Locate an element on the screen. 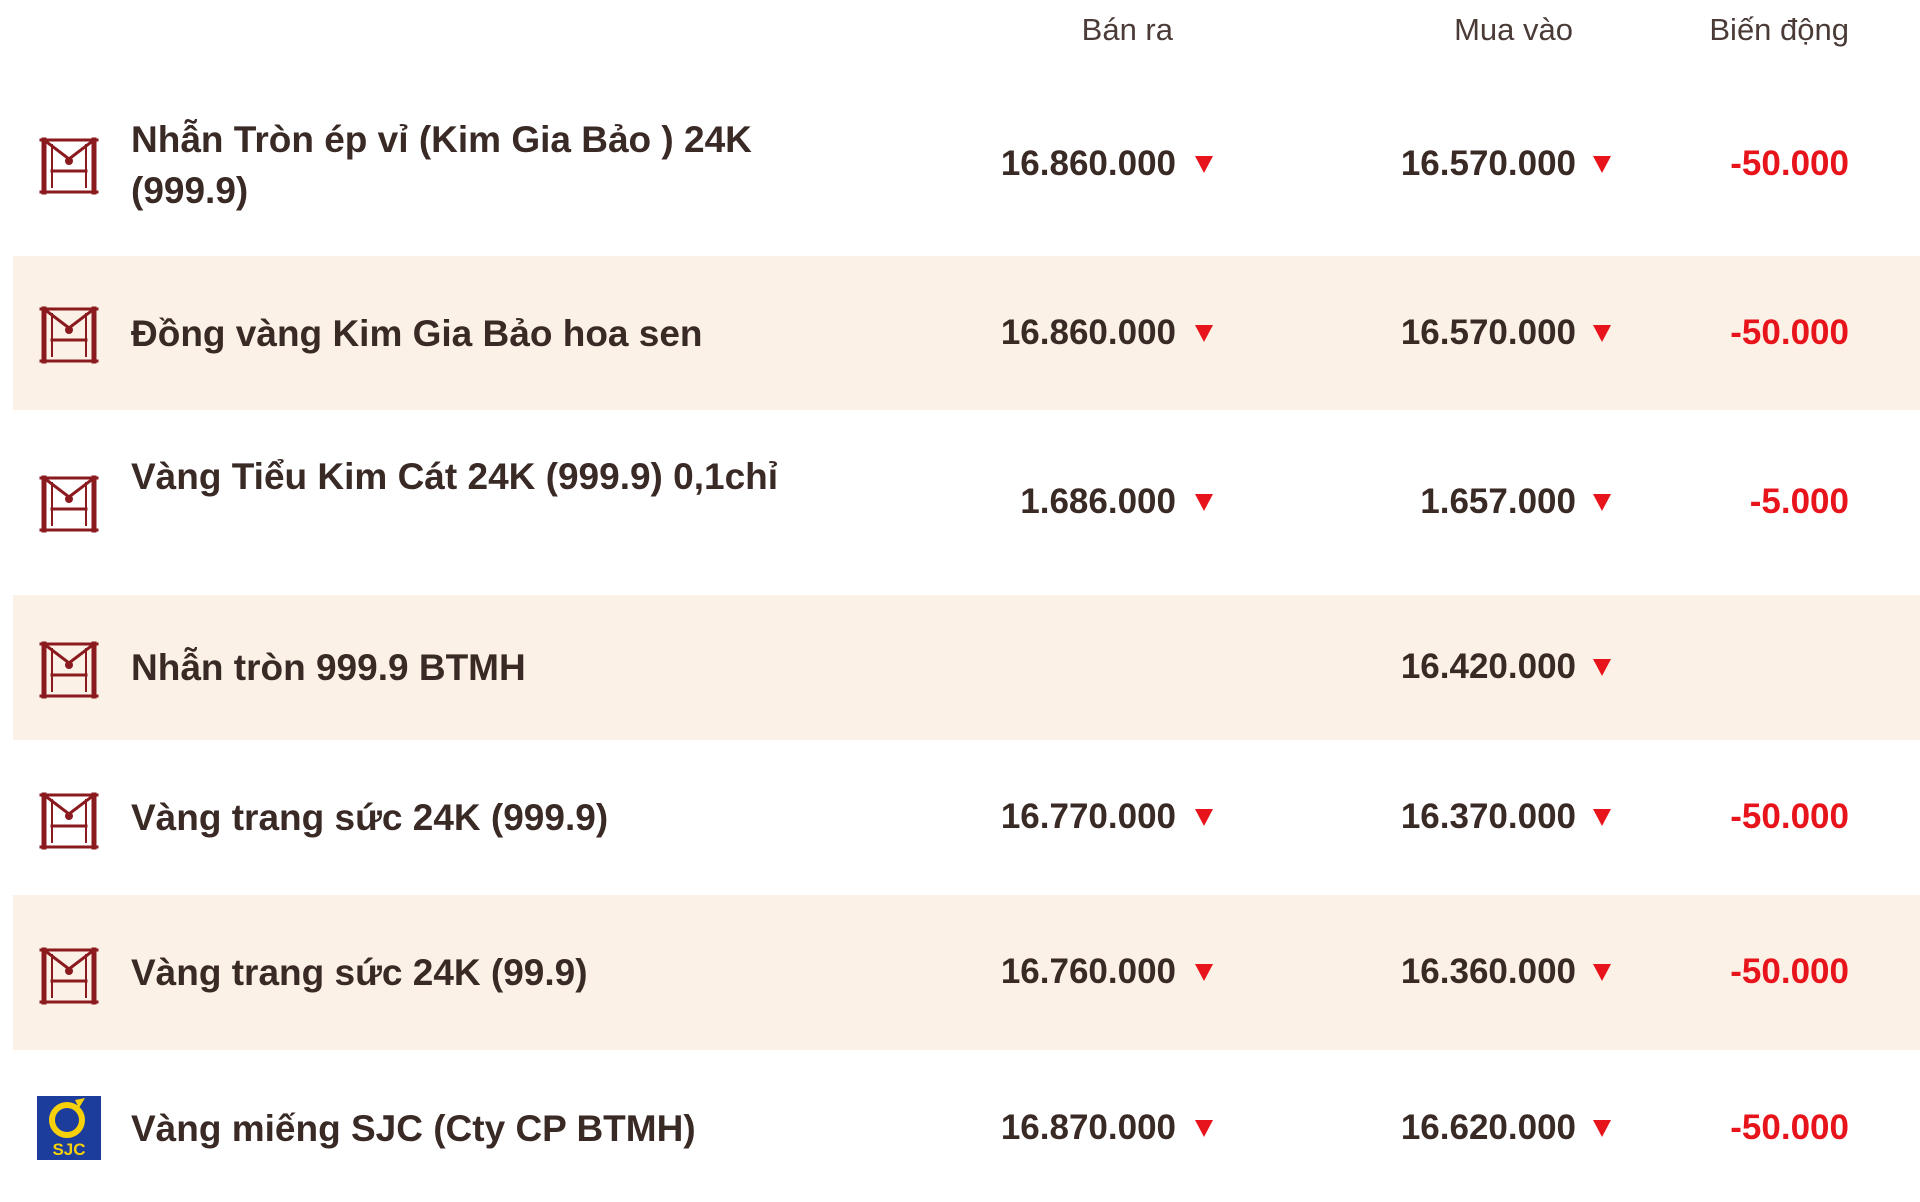 The image size is (1920, 1202). buy-price: 16.420.000 is located at coordinates (1488, 666).